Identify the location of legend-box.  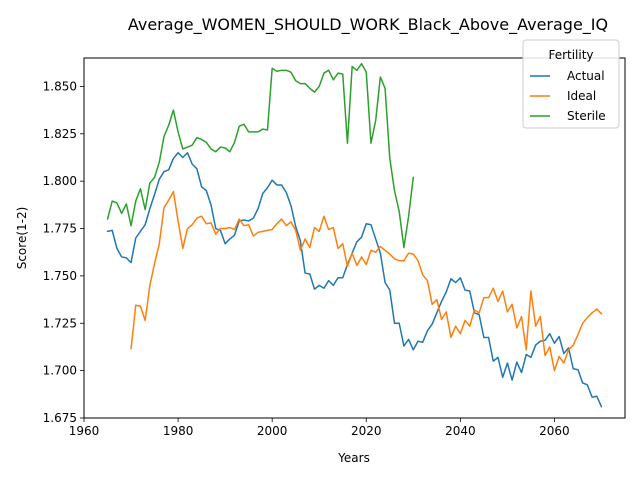
(571, 84).